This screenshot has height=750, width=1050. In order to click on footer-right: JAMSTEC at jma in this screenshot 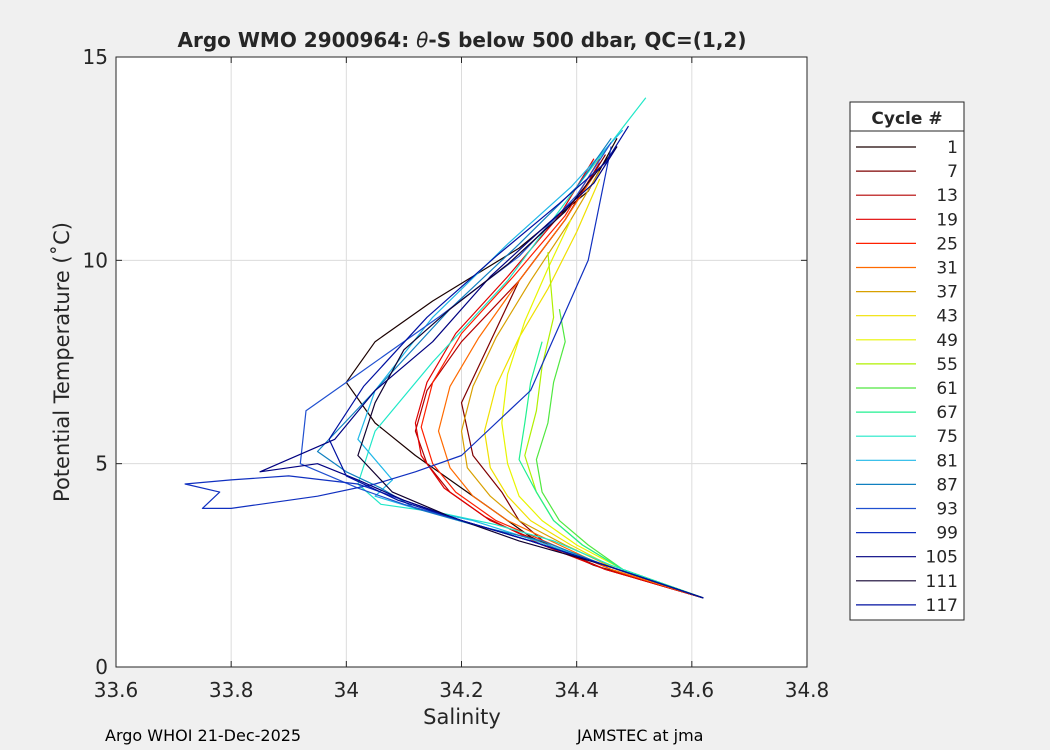, I will do `click(640, 735)`.